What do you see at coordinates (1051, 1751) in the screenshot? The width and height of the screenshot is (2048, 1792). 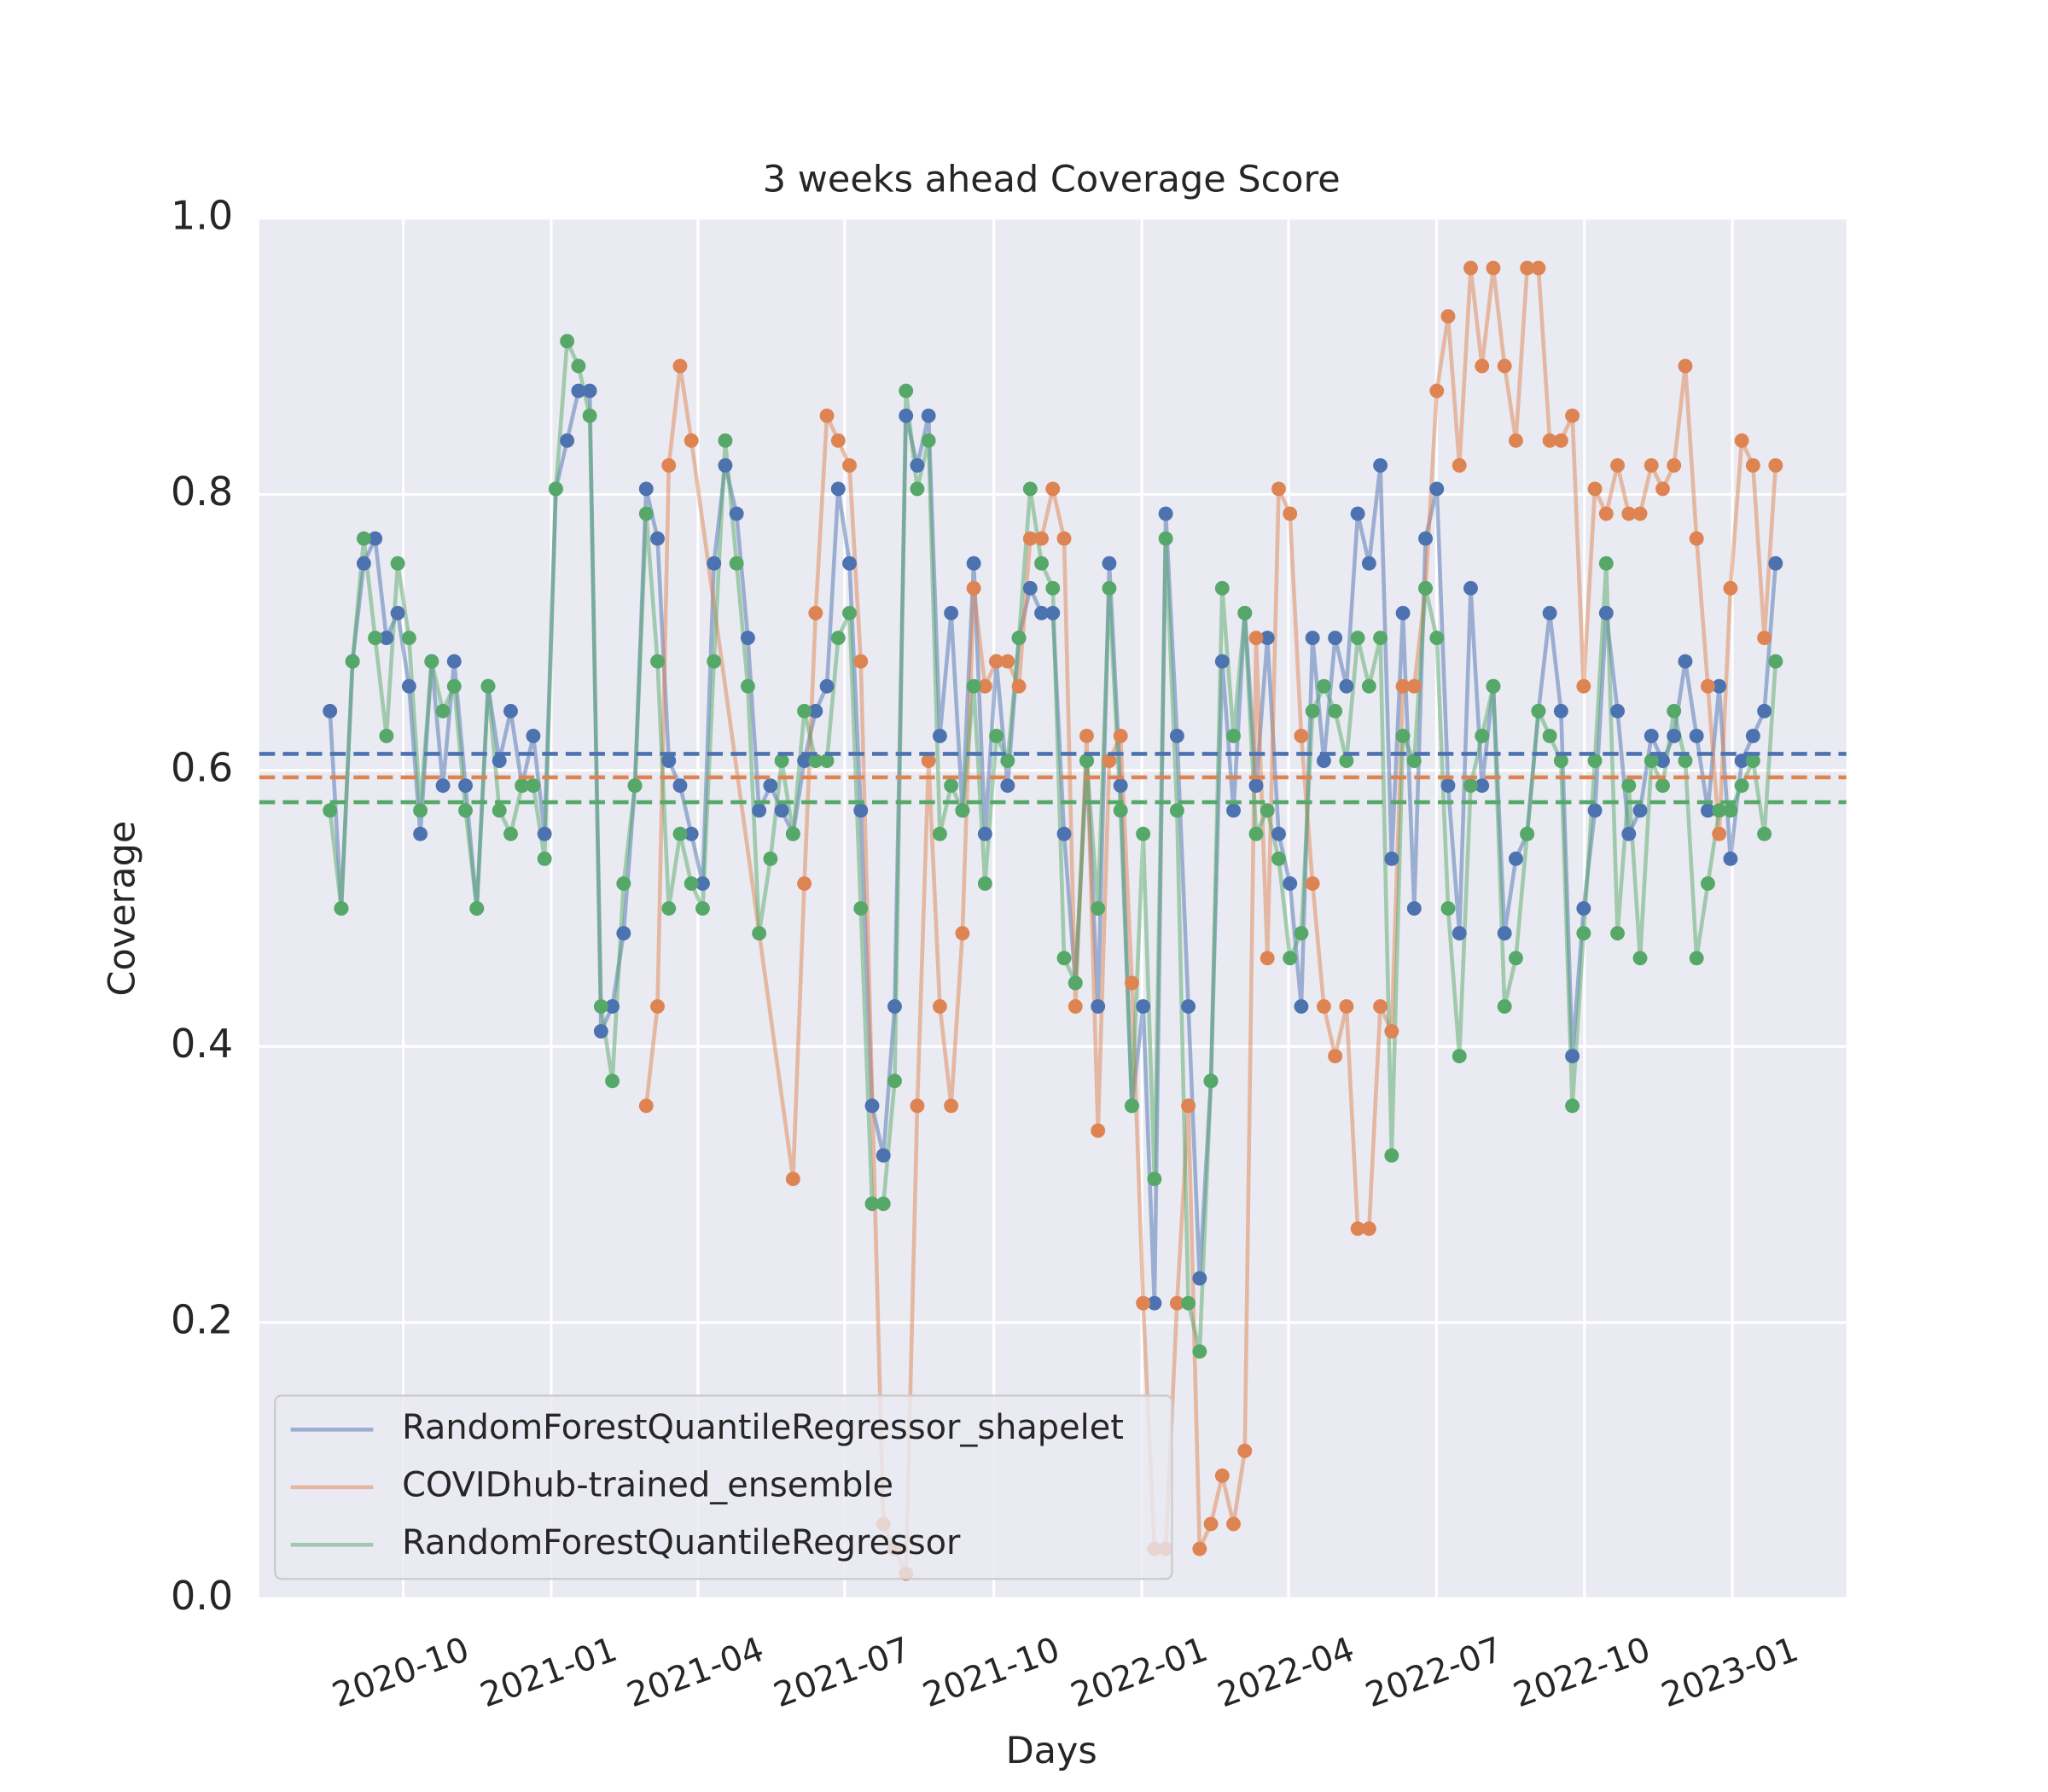 I see `x-axis-label: Days` at bounding box center [1051, 1751].